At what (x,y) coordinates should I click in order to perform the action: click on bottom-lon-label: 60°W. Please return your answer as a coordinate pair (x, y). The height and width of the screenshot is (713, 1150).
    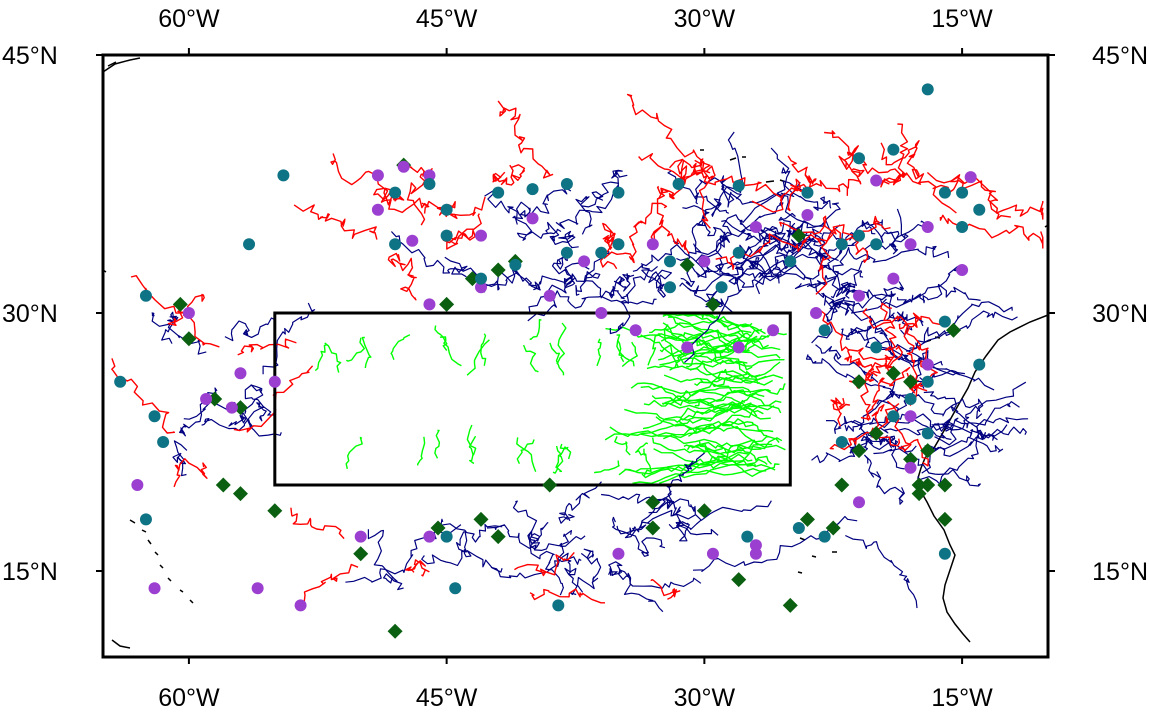
    Looking at the image, I should click on (189, 698).